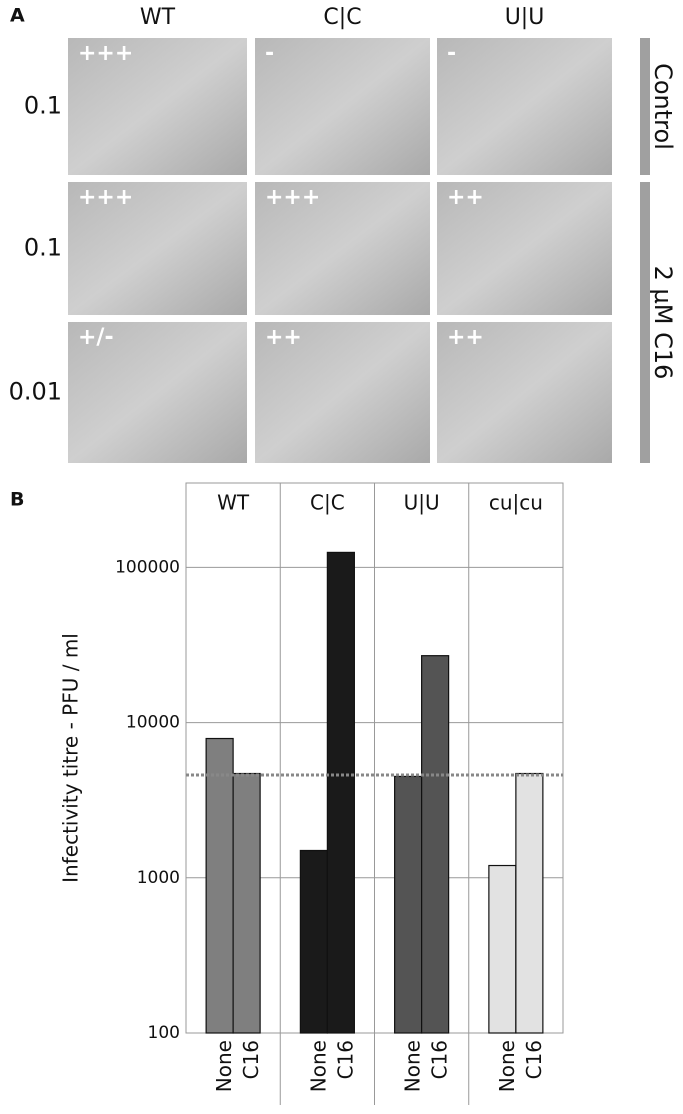 The height and width of the screenshot is (1114, 683). I want to click on y-tick-label: 100000, so click(147, 567).